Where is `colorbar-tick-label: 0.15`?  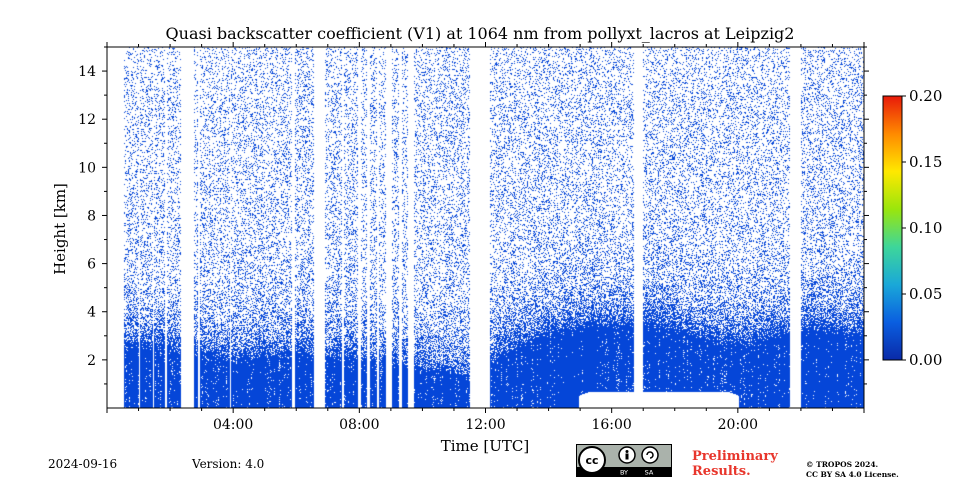 colorbar-tick-label: 0.15 is located at coordinates (925, 162).